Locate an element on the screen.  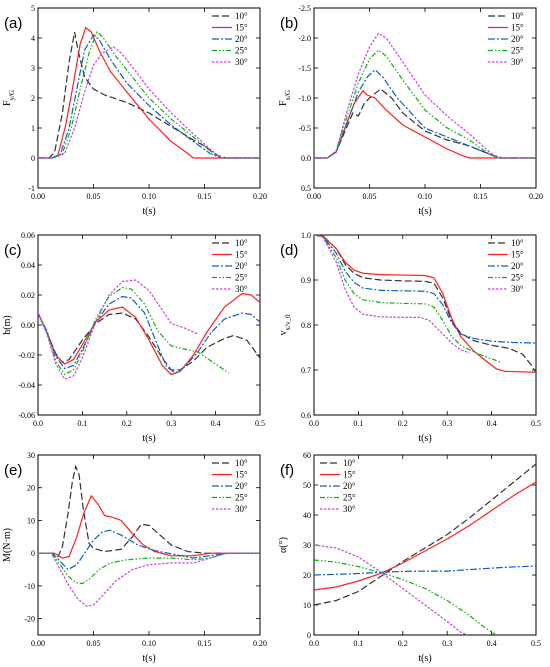
y-tick-label: 0.02 is located at coordinates (28, 295).